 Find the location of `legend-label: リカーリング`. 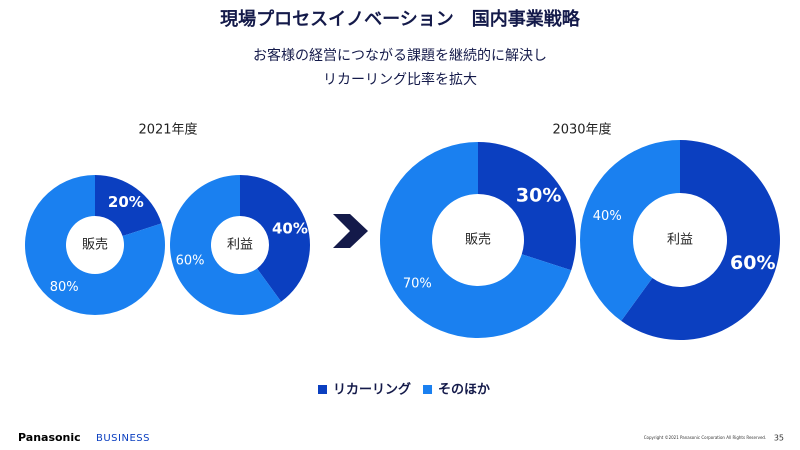

legend-label: リカーリング is located at coordinates (372, 390).